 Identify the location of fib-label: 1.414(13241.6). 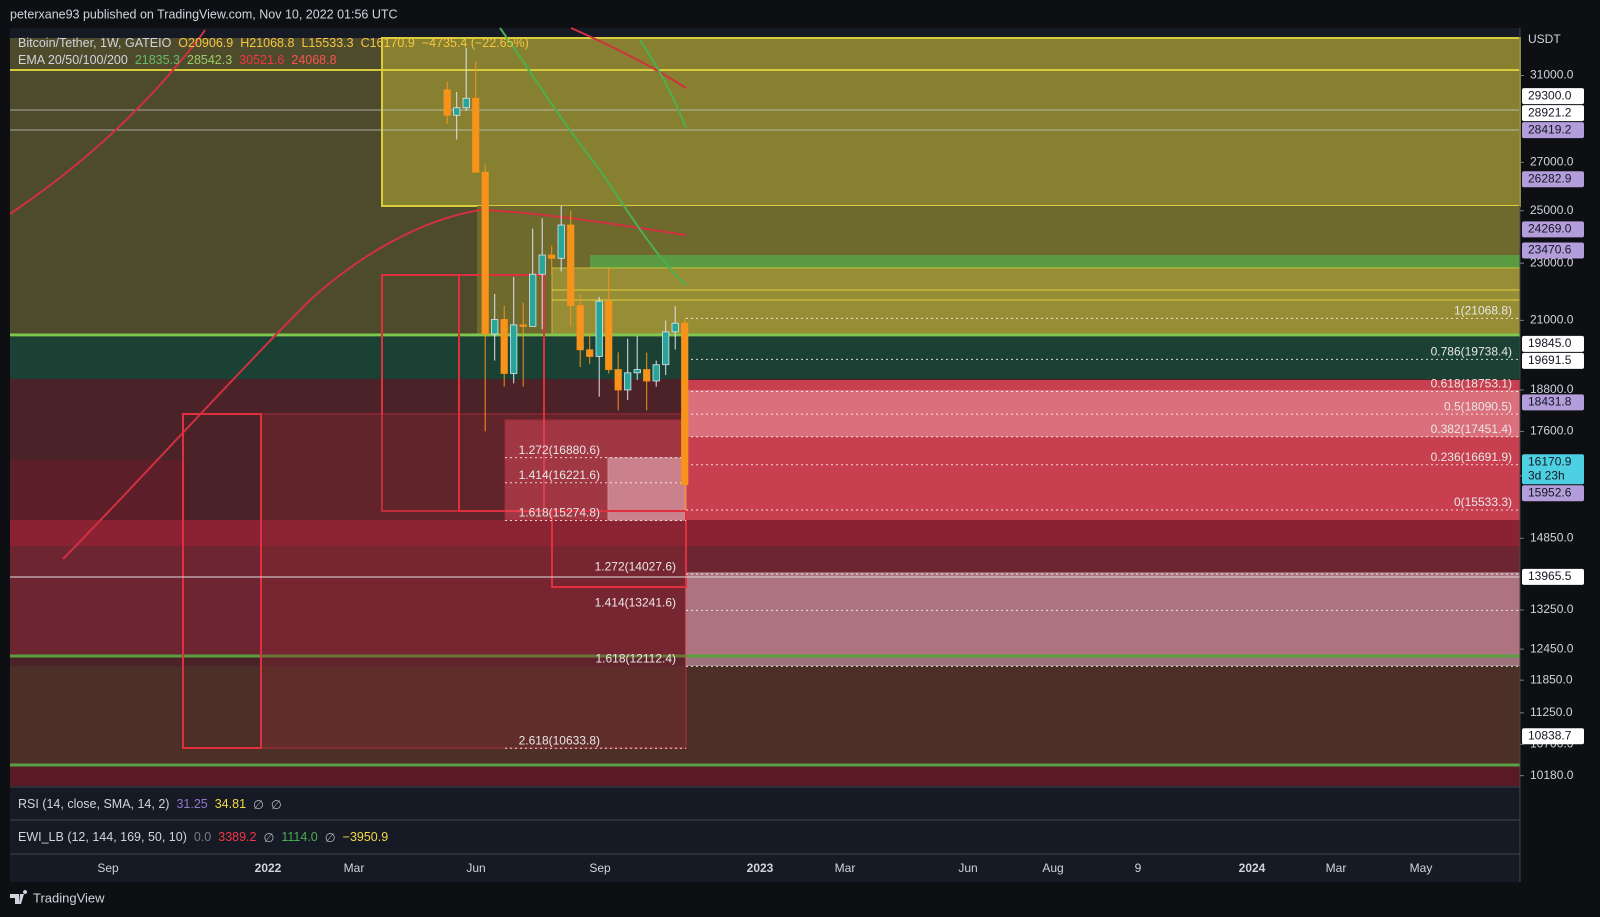
(635, 603).